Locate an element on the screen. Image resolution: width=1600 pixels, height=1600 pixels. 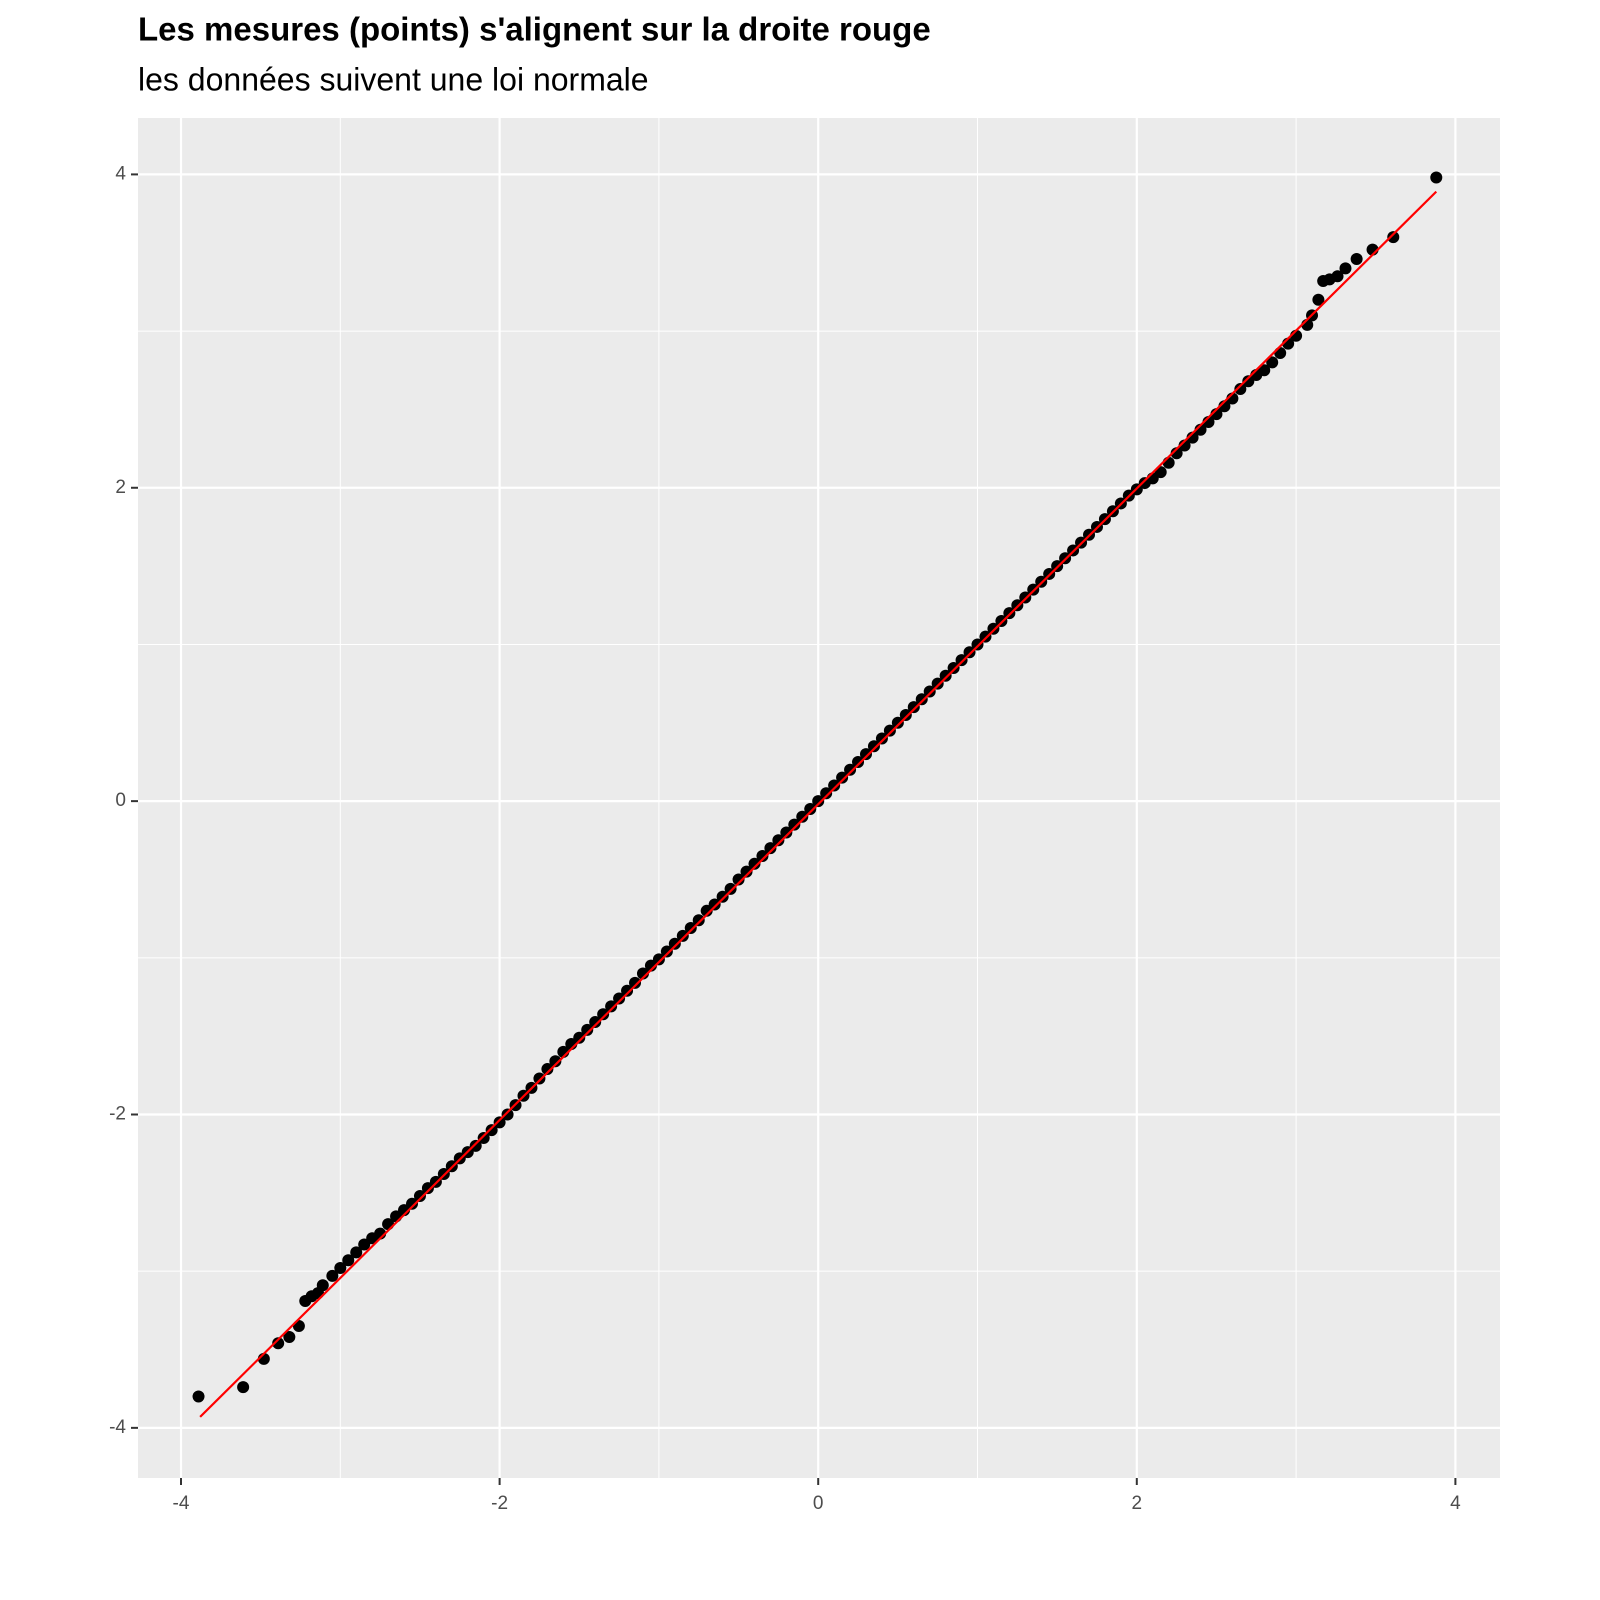
y-tick-label: 0 is located at coordinates (120, 800).